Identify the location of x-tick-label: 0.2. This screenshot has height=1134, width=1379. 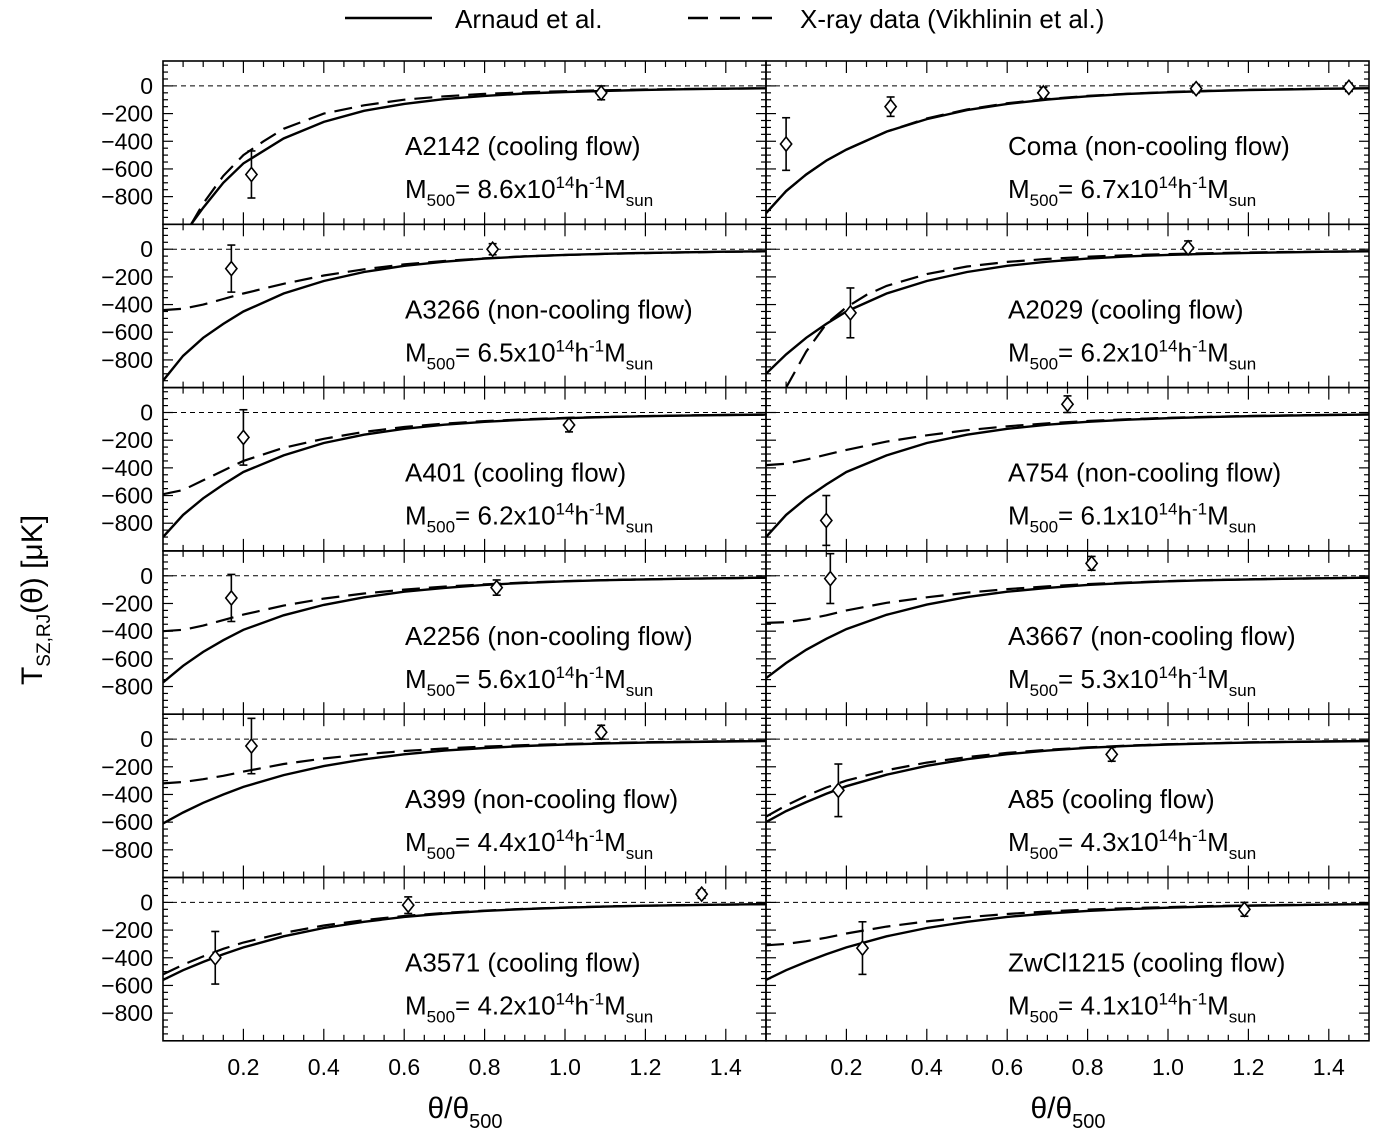
(243, 1067).